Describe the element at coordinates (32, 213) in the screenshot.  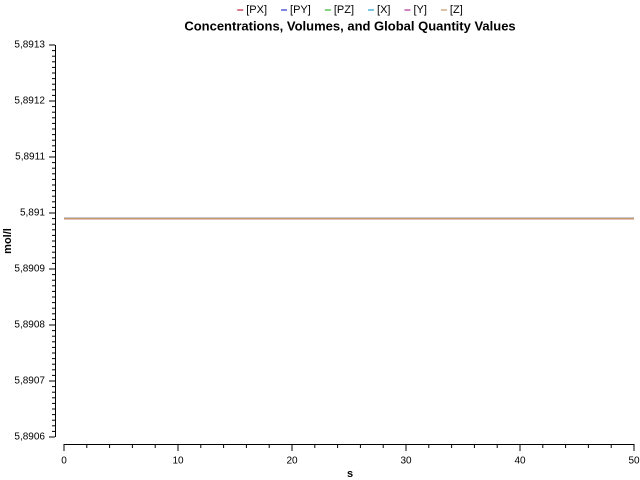
I see `y-tick-label: 5,891` at that location.